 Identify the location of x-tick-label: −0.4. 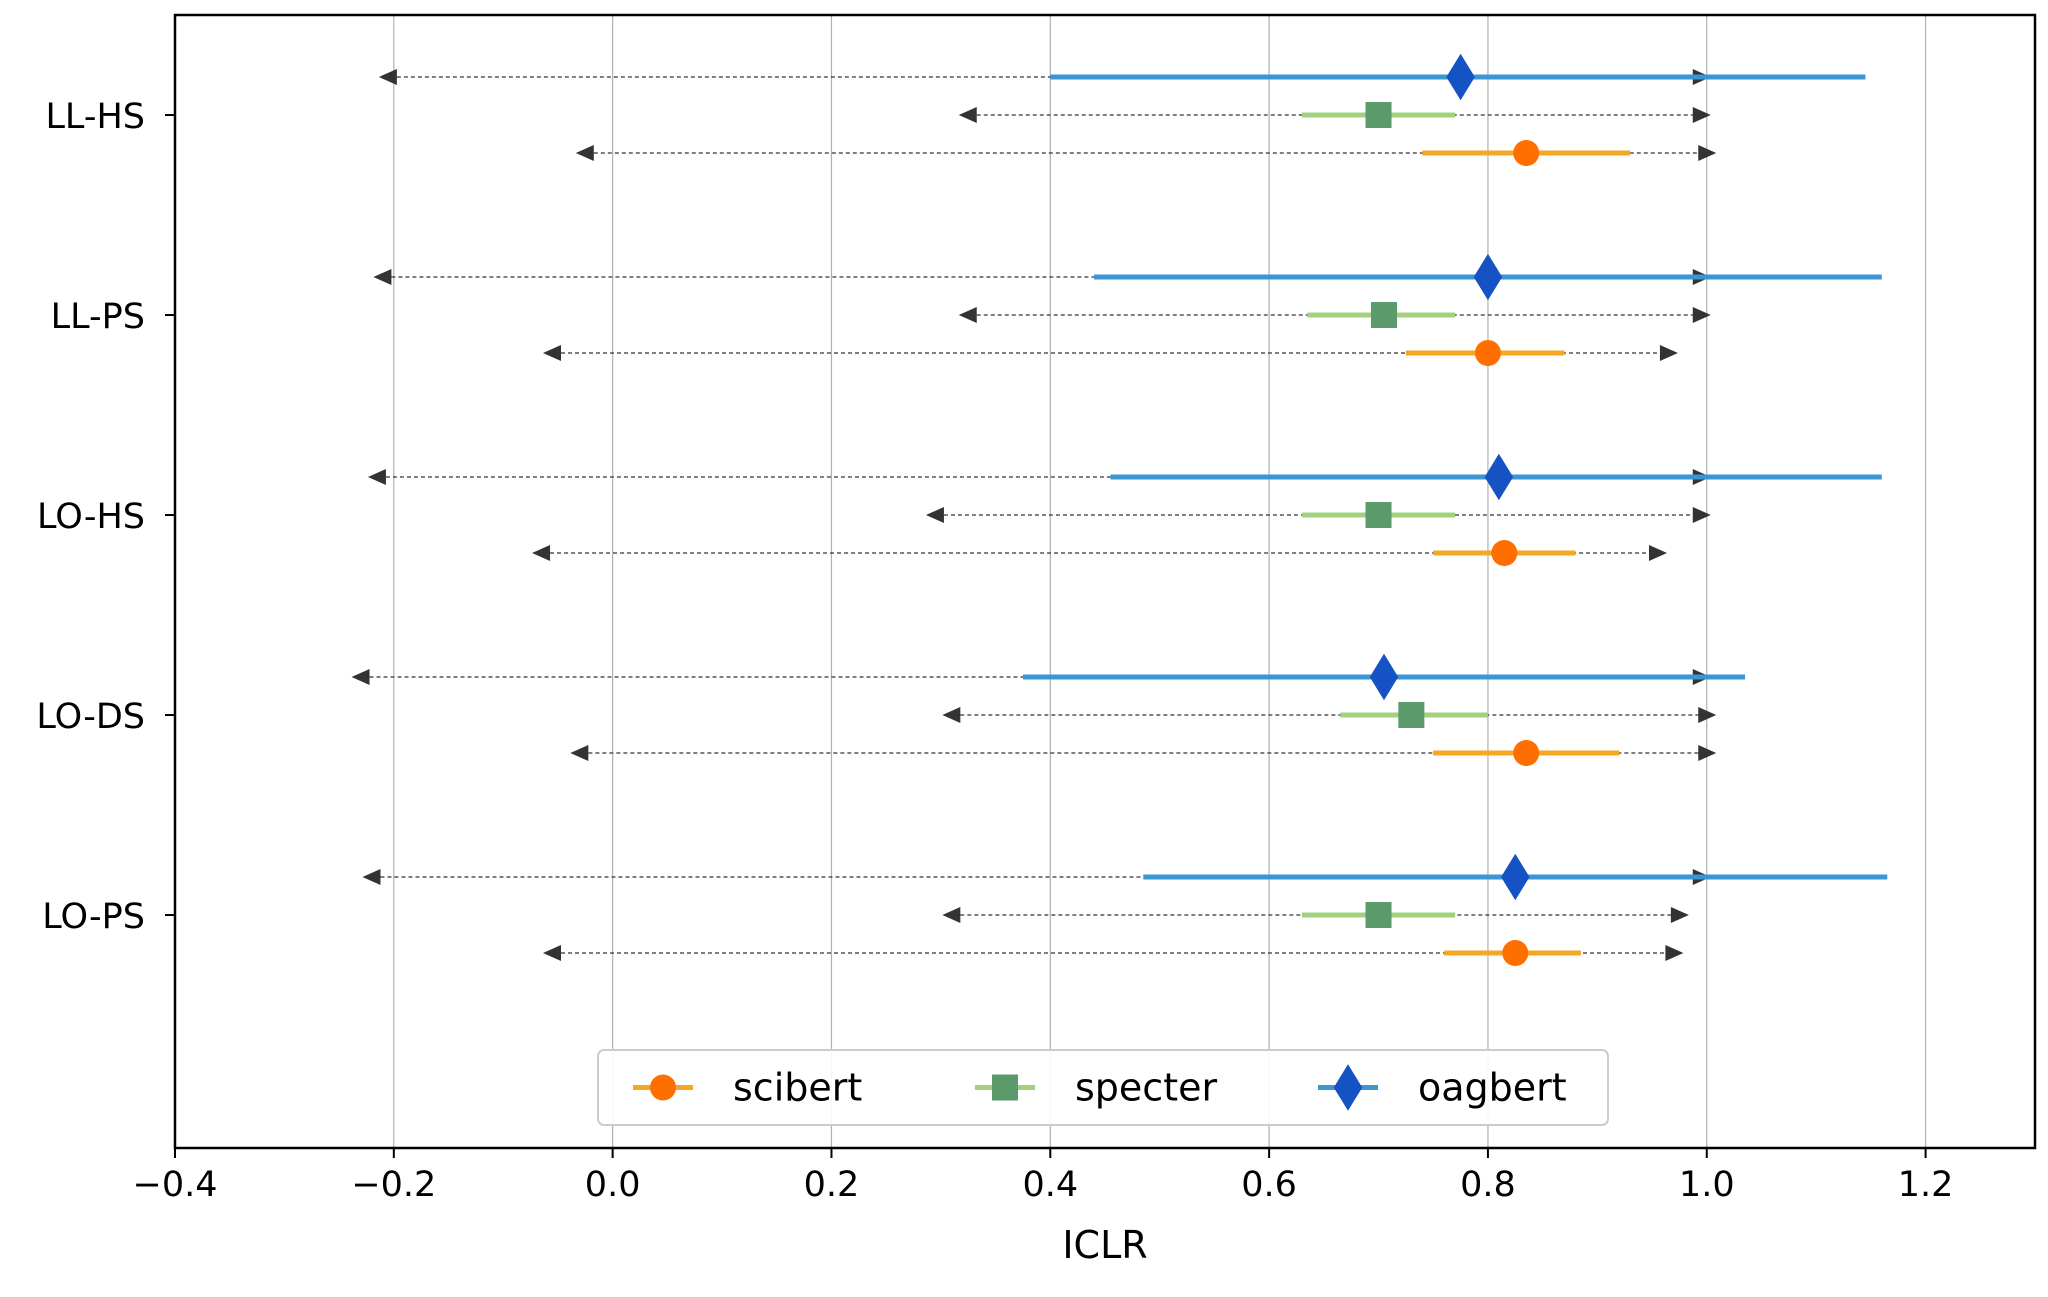
(175, 1185).